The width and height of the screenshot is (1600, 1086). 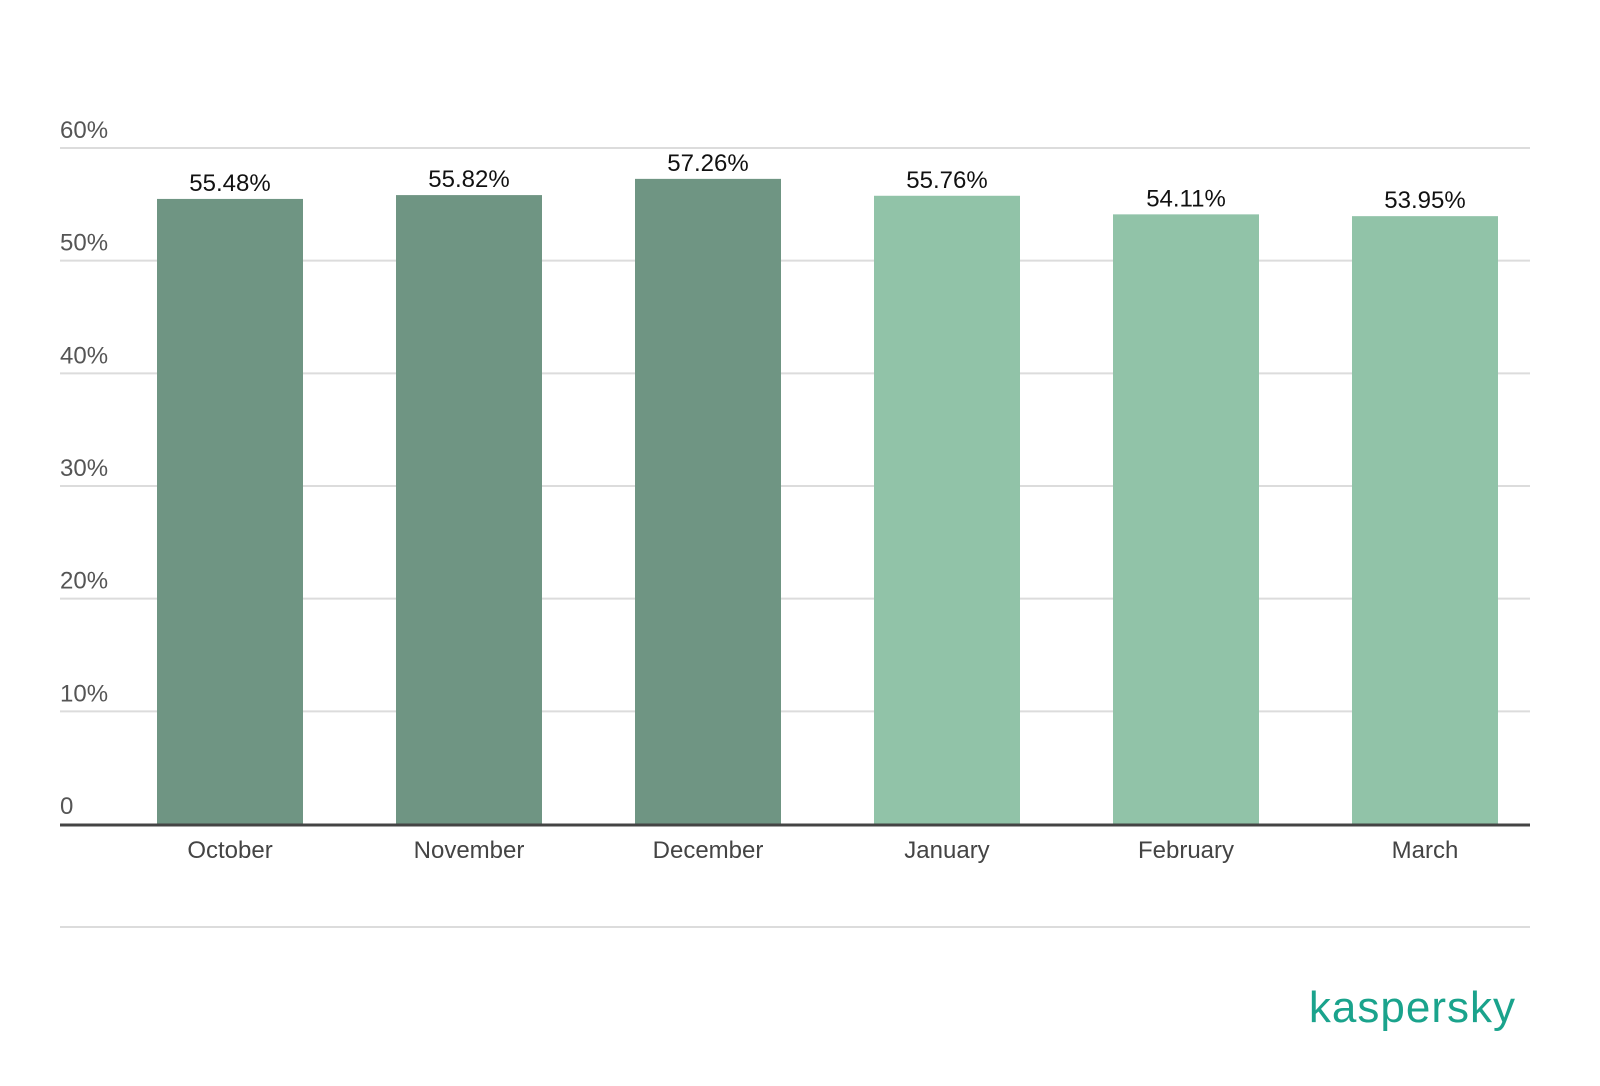 I want to click on x-tick-label: November, so click(x=469, y=850).